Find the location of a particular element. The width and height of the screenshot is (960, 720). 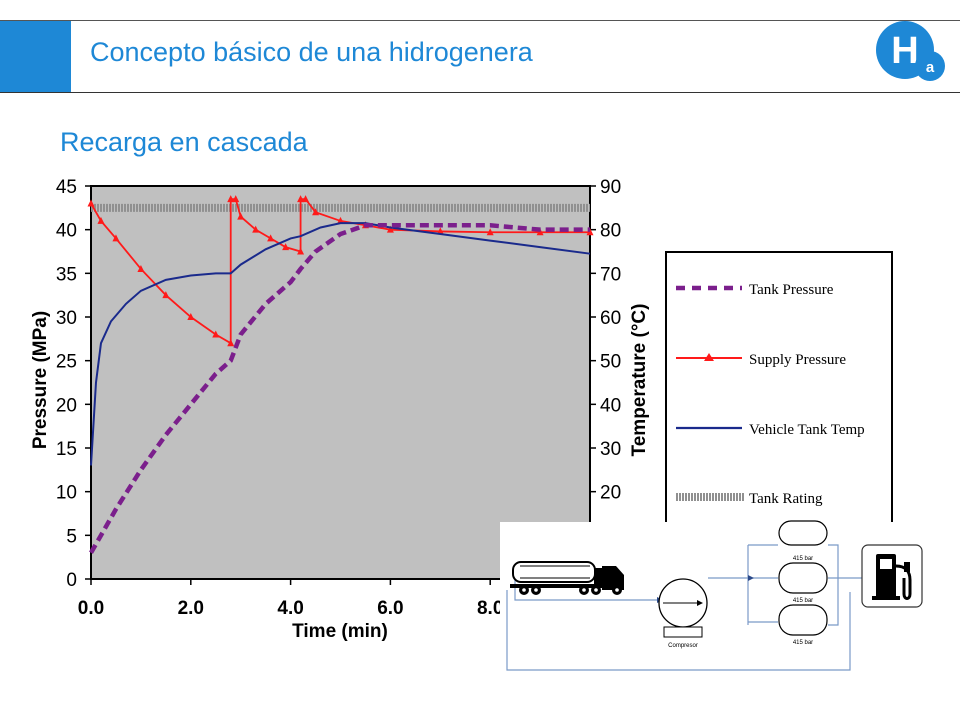

x-axis-label: Time (min) is located at coordinates (340, 631).